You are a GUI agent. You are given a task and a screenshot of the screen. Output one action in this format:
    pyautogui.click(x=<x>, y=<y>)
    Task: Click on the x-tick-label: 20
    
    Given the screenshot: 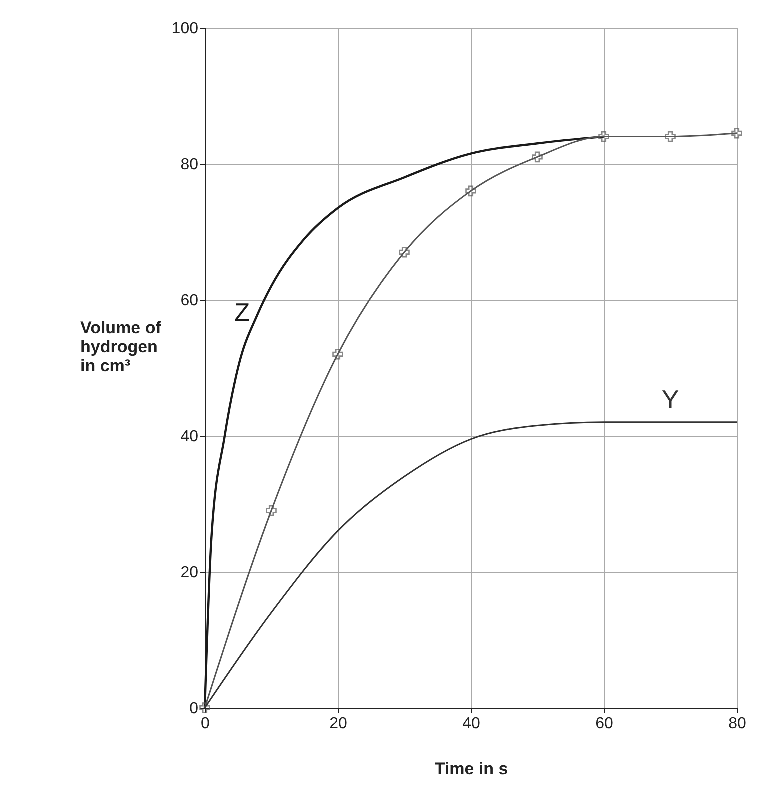 What is the action you would take?
    pyautogui.click(x=339, y=724)
    